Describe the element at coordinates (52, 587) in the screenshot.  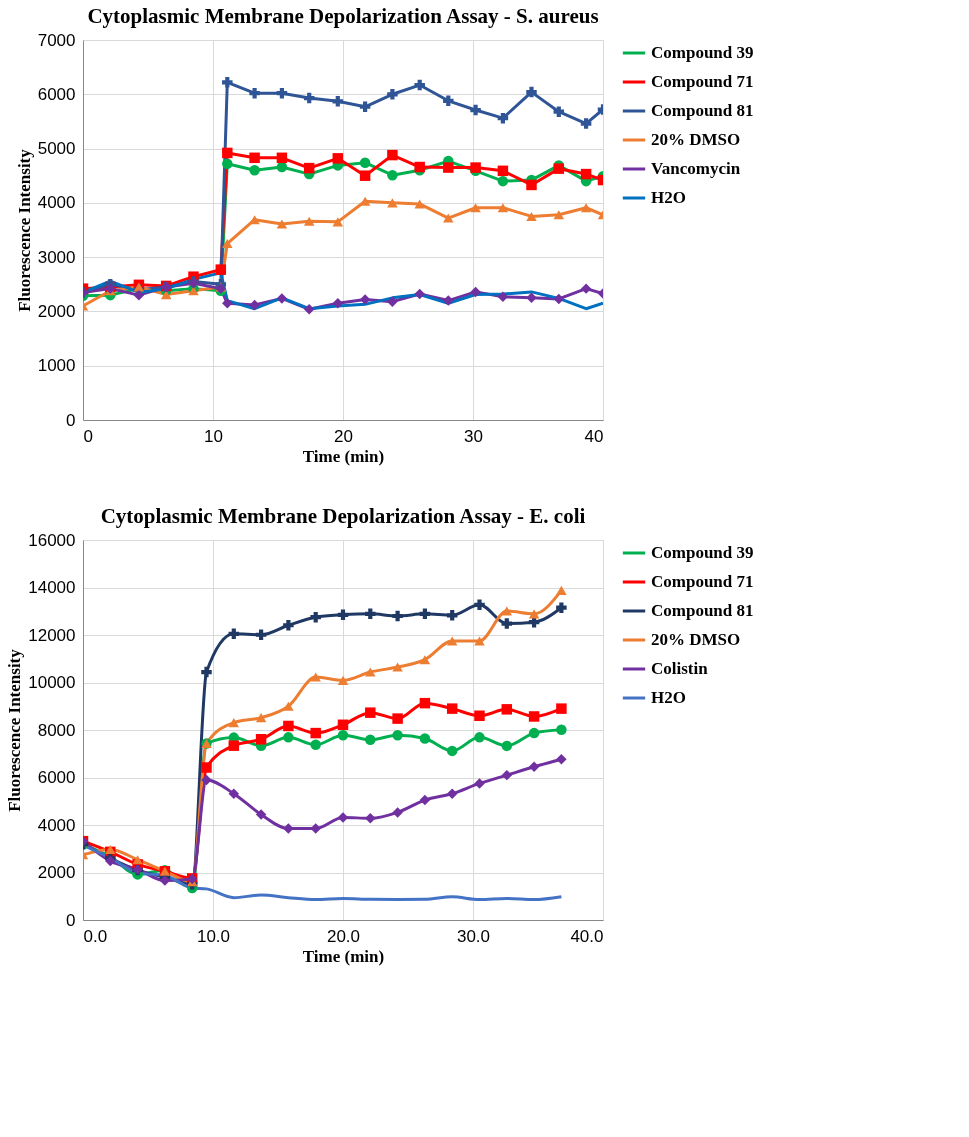
I see `y-tick-label: 14000` at that location.